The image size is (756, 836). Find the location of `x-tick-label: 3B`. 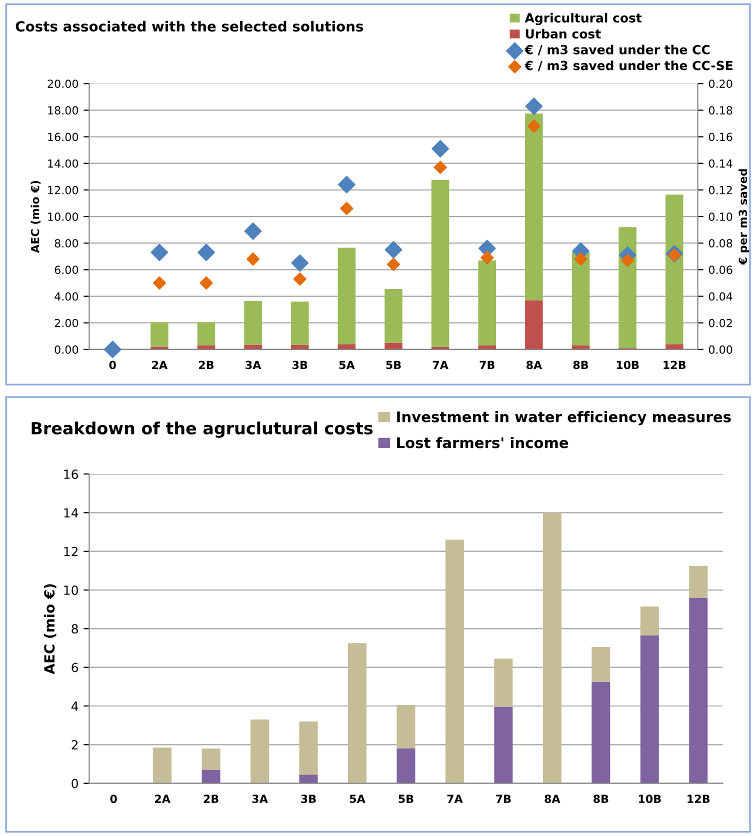

x-tick-label: 3B is located at coordinates (308, 799).